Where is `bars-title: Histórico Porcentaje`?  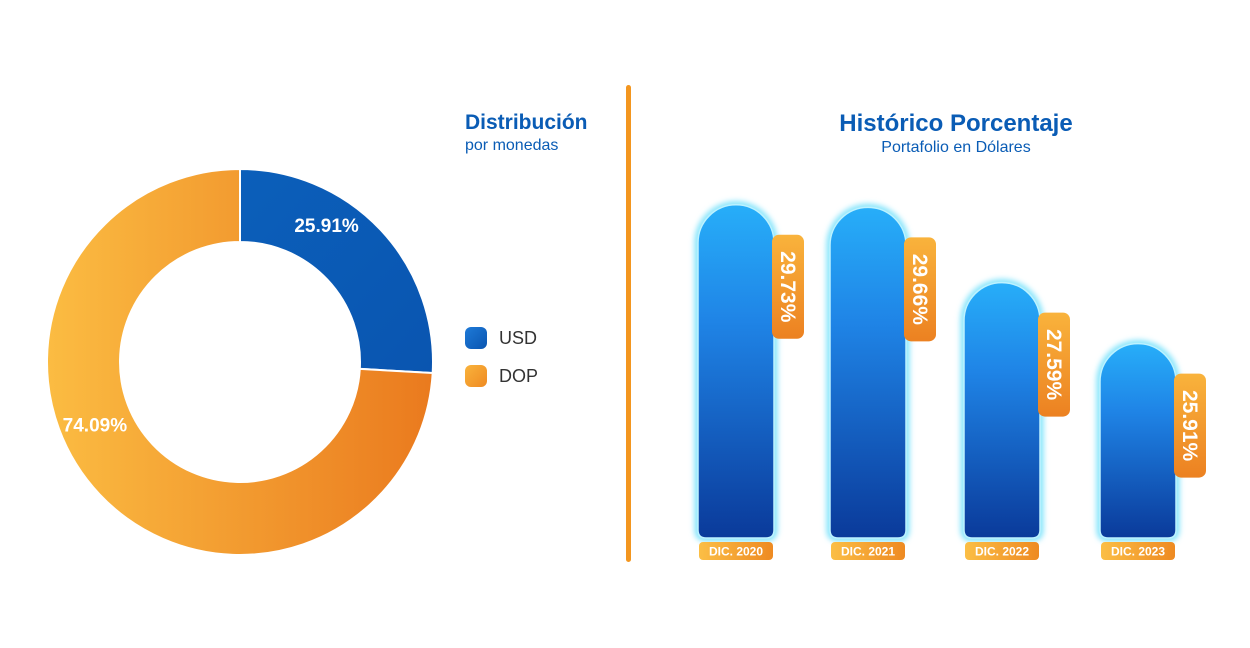 bars-title: Histórico Porcentaje is located at coordinates (956, 123).